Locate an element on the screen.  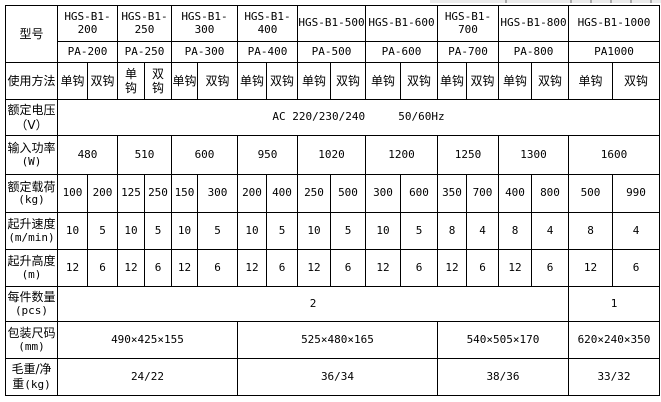
row-weight: 毛重/净重(kg) 24/22 36/34 38/36 33/32 is located at coordinates (332, 377).